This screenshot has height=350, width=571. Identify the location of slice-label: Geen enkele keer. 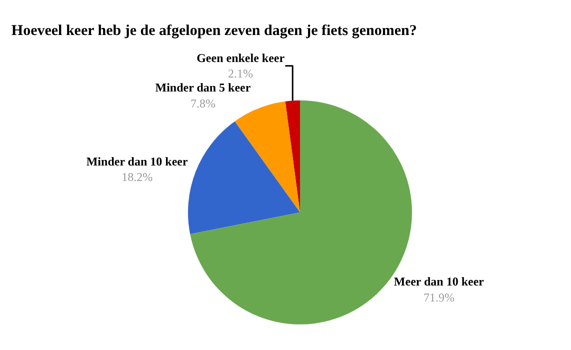
(241, 58).